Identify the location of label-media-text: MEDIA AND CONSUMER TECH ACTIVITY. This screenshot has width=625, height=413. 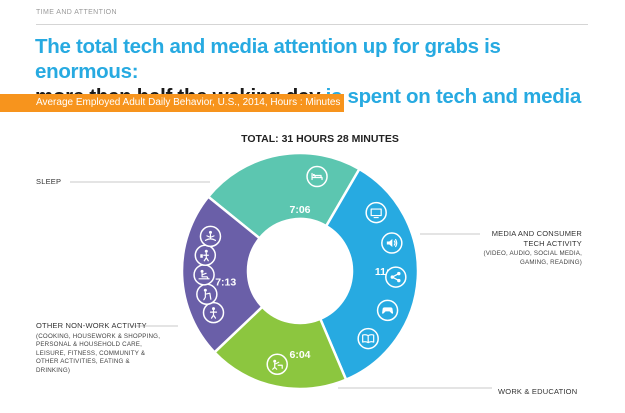
(536, 238).